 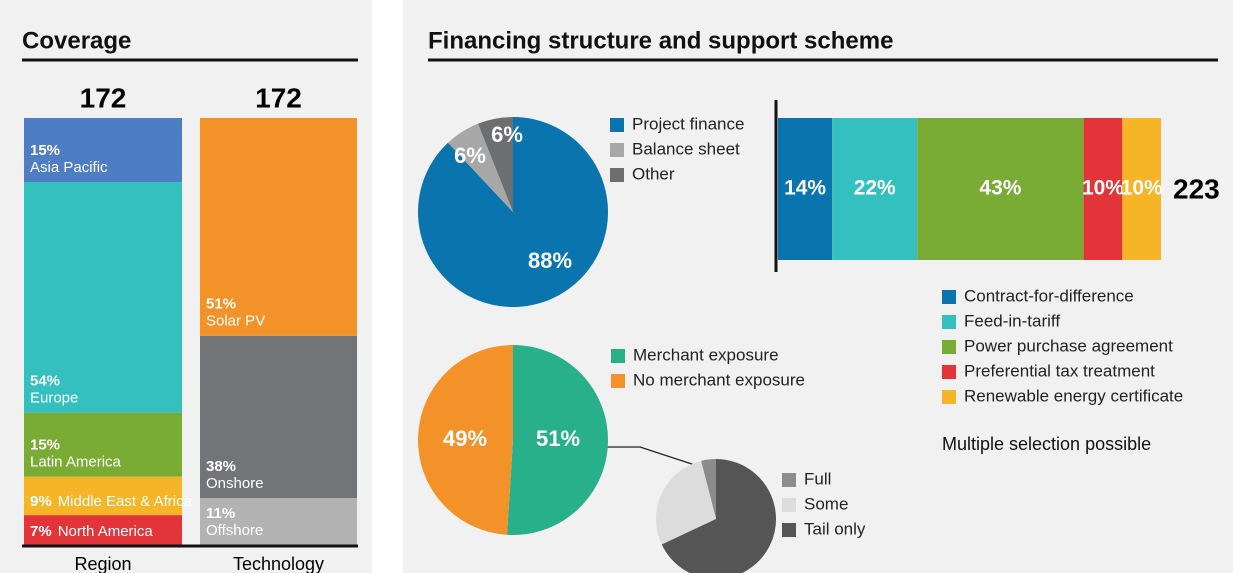 I want to click on value-label: 43%, so click(x=1000, y=188).